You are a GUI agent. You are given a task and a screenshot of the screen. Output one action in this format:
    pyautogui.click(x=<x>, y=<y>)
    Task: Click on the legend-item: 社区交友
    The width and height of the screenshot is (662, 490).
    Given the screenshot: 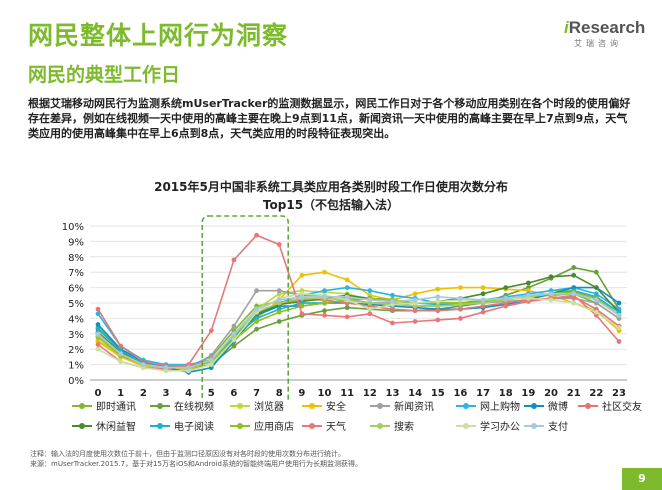 What is the action you would take?
    pyautogui.click(x=610, y=405)
    